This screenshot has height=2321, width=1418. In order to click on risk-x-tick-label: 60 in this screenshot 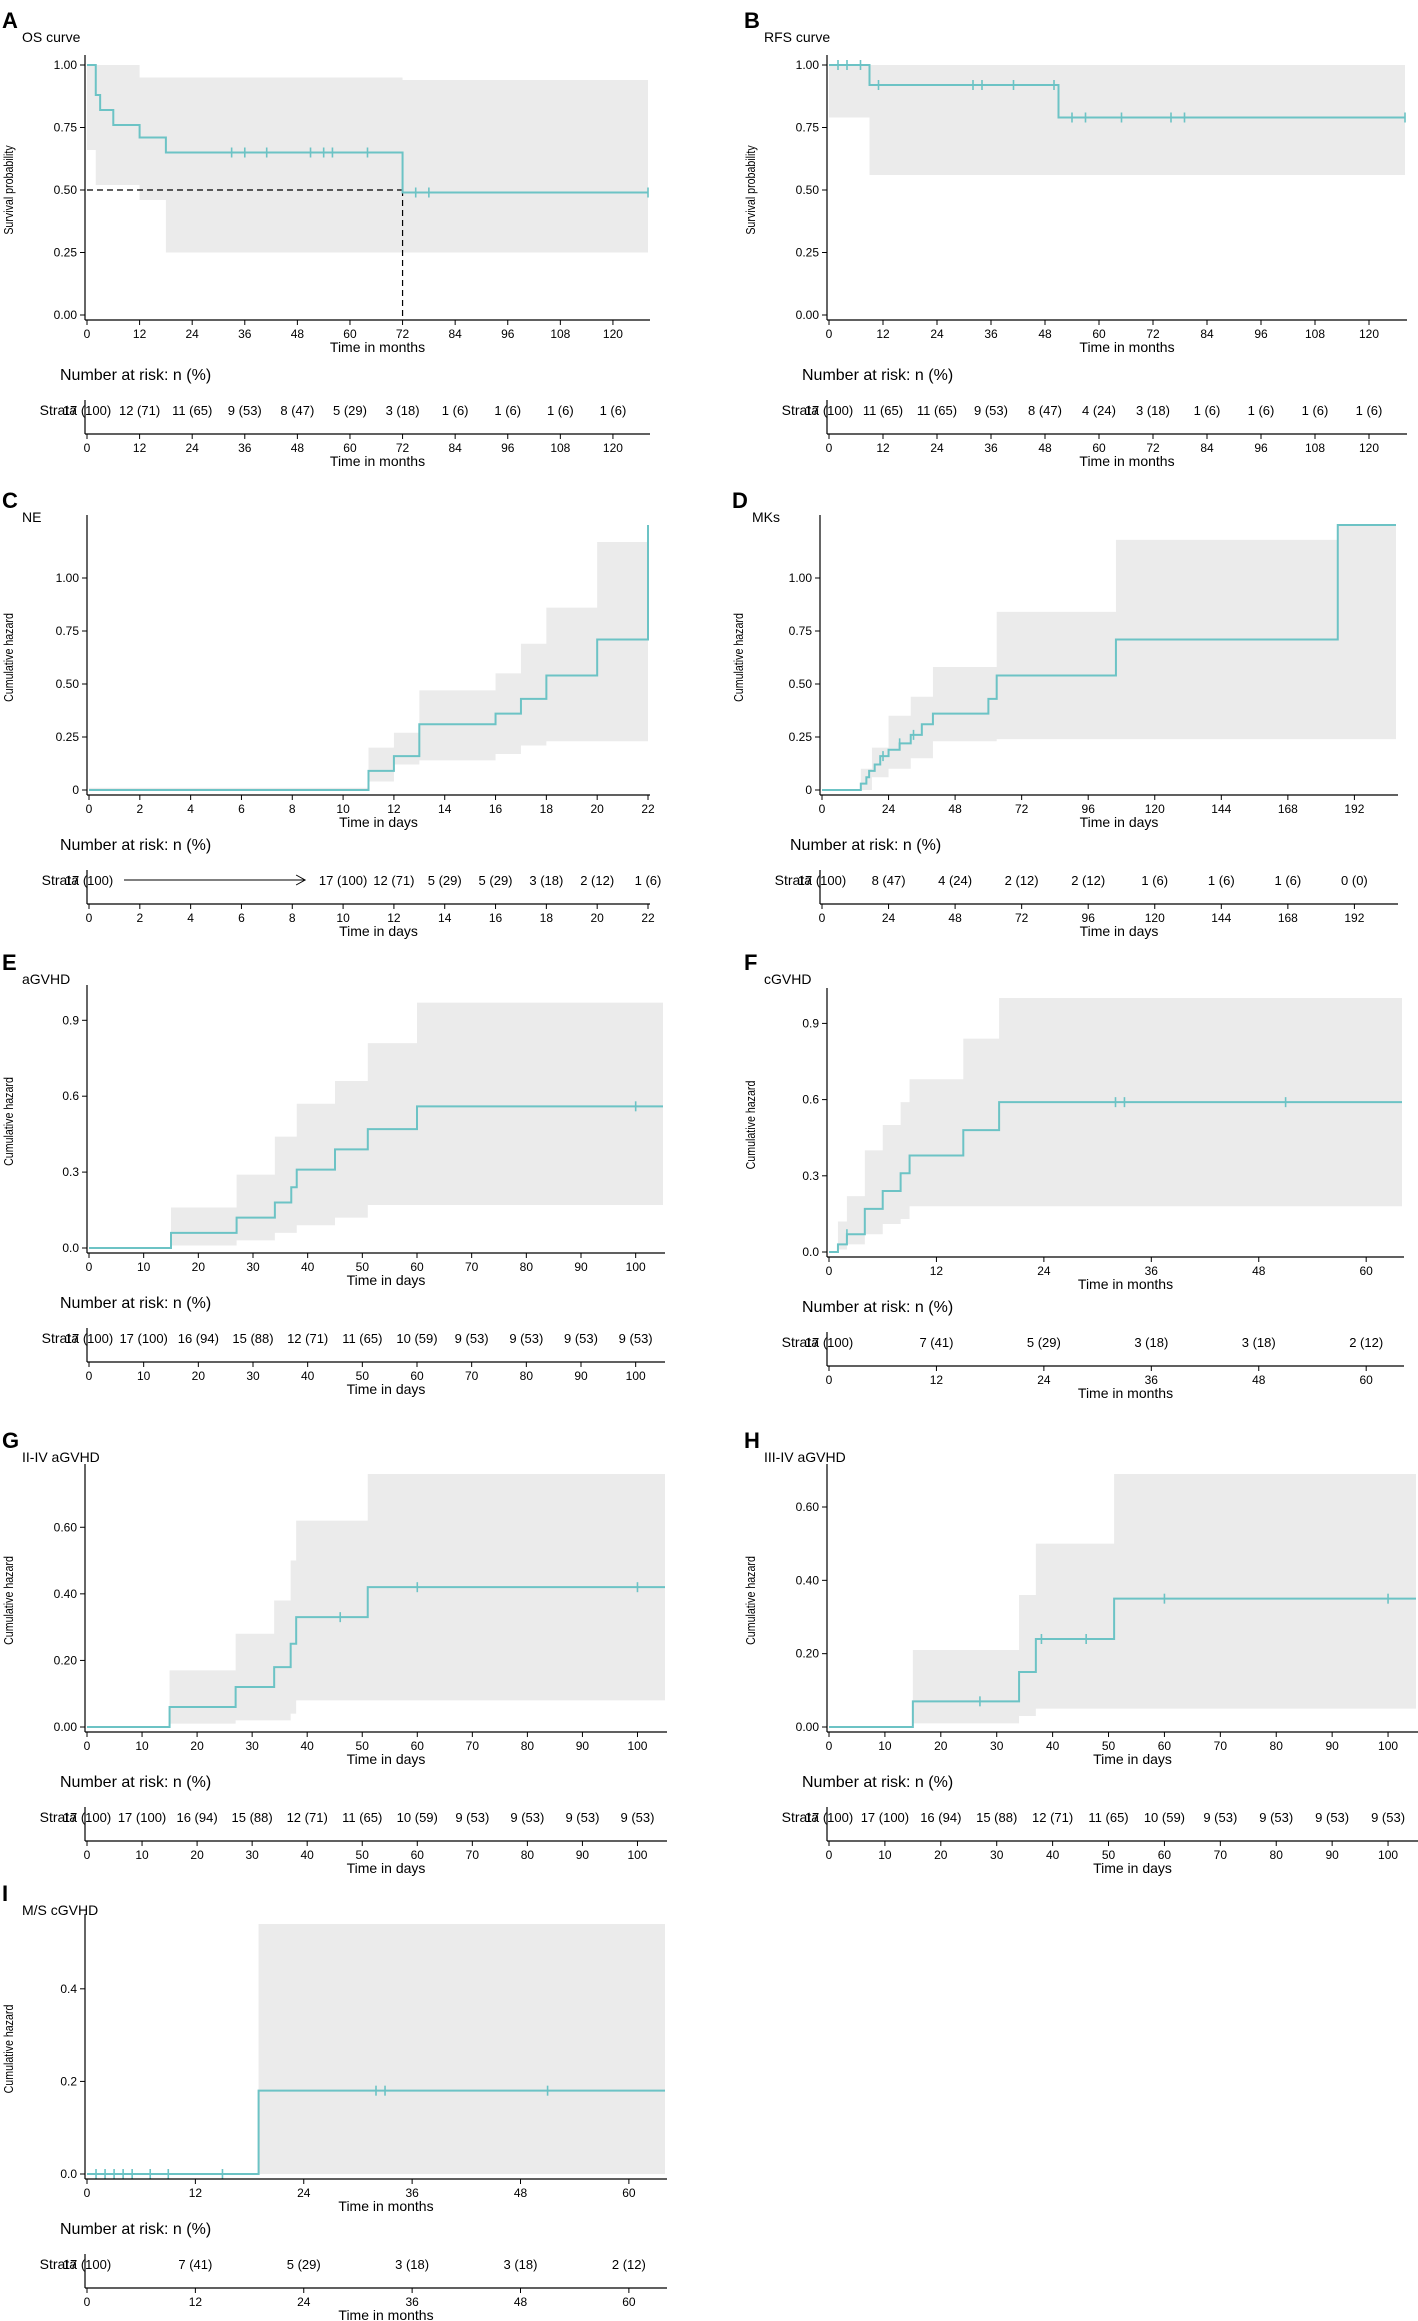, I will do `click(1165, 1855)`.